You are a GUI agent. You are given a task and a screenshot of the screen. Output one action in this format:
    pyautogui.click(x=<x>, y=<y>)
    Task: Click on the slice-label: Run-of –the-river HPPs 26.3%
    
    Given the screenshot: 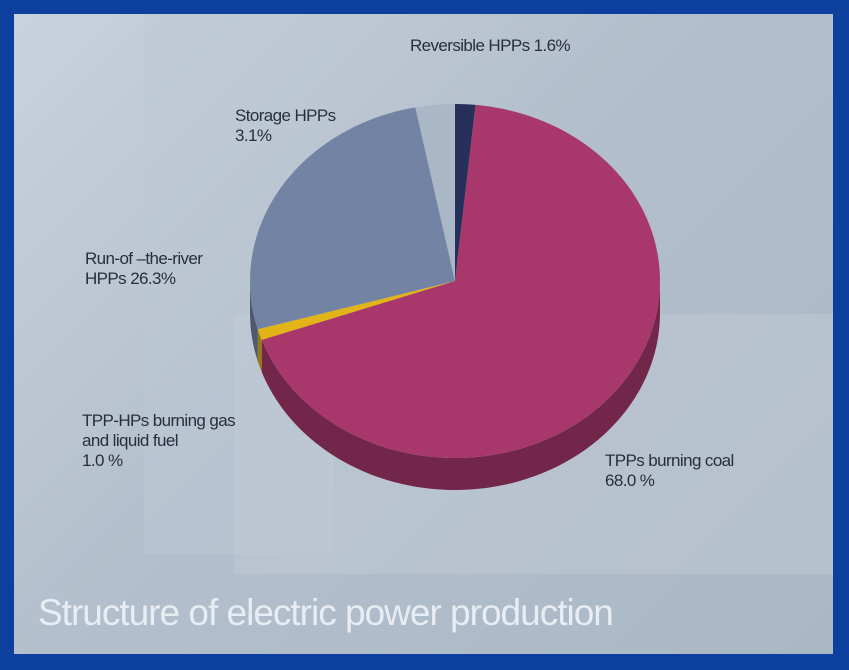 What is the action you would take?
    pyautogui.click(x=165, y=269)
    